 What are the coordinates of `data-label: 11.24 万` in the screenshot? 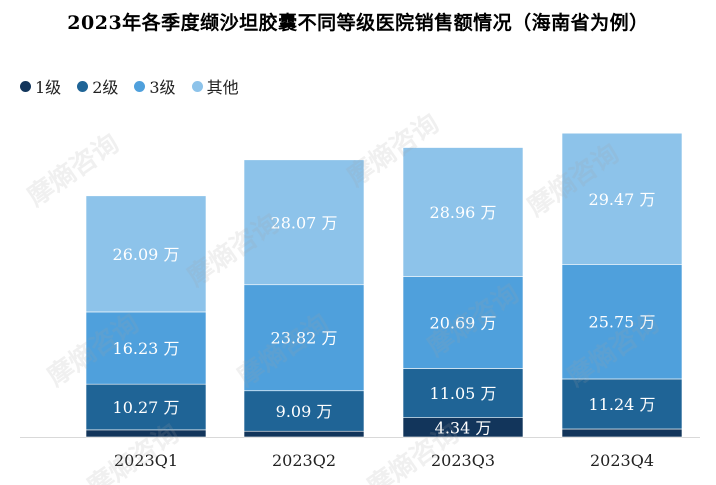 It's located at (622, 404).